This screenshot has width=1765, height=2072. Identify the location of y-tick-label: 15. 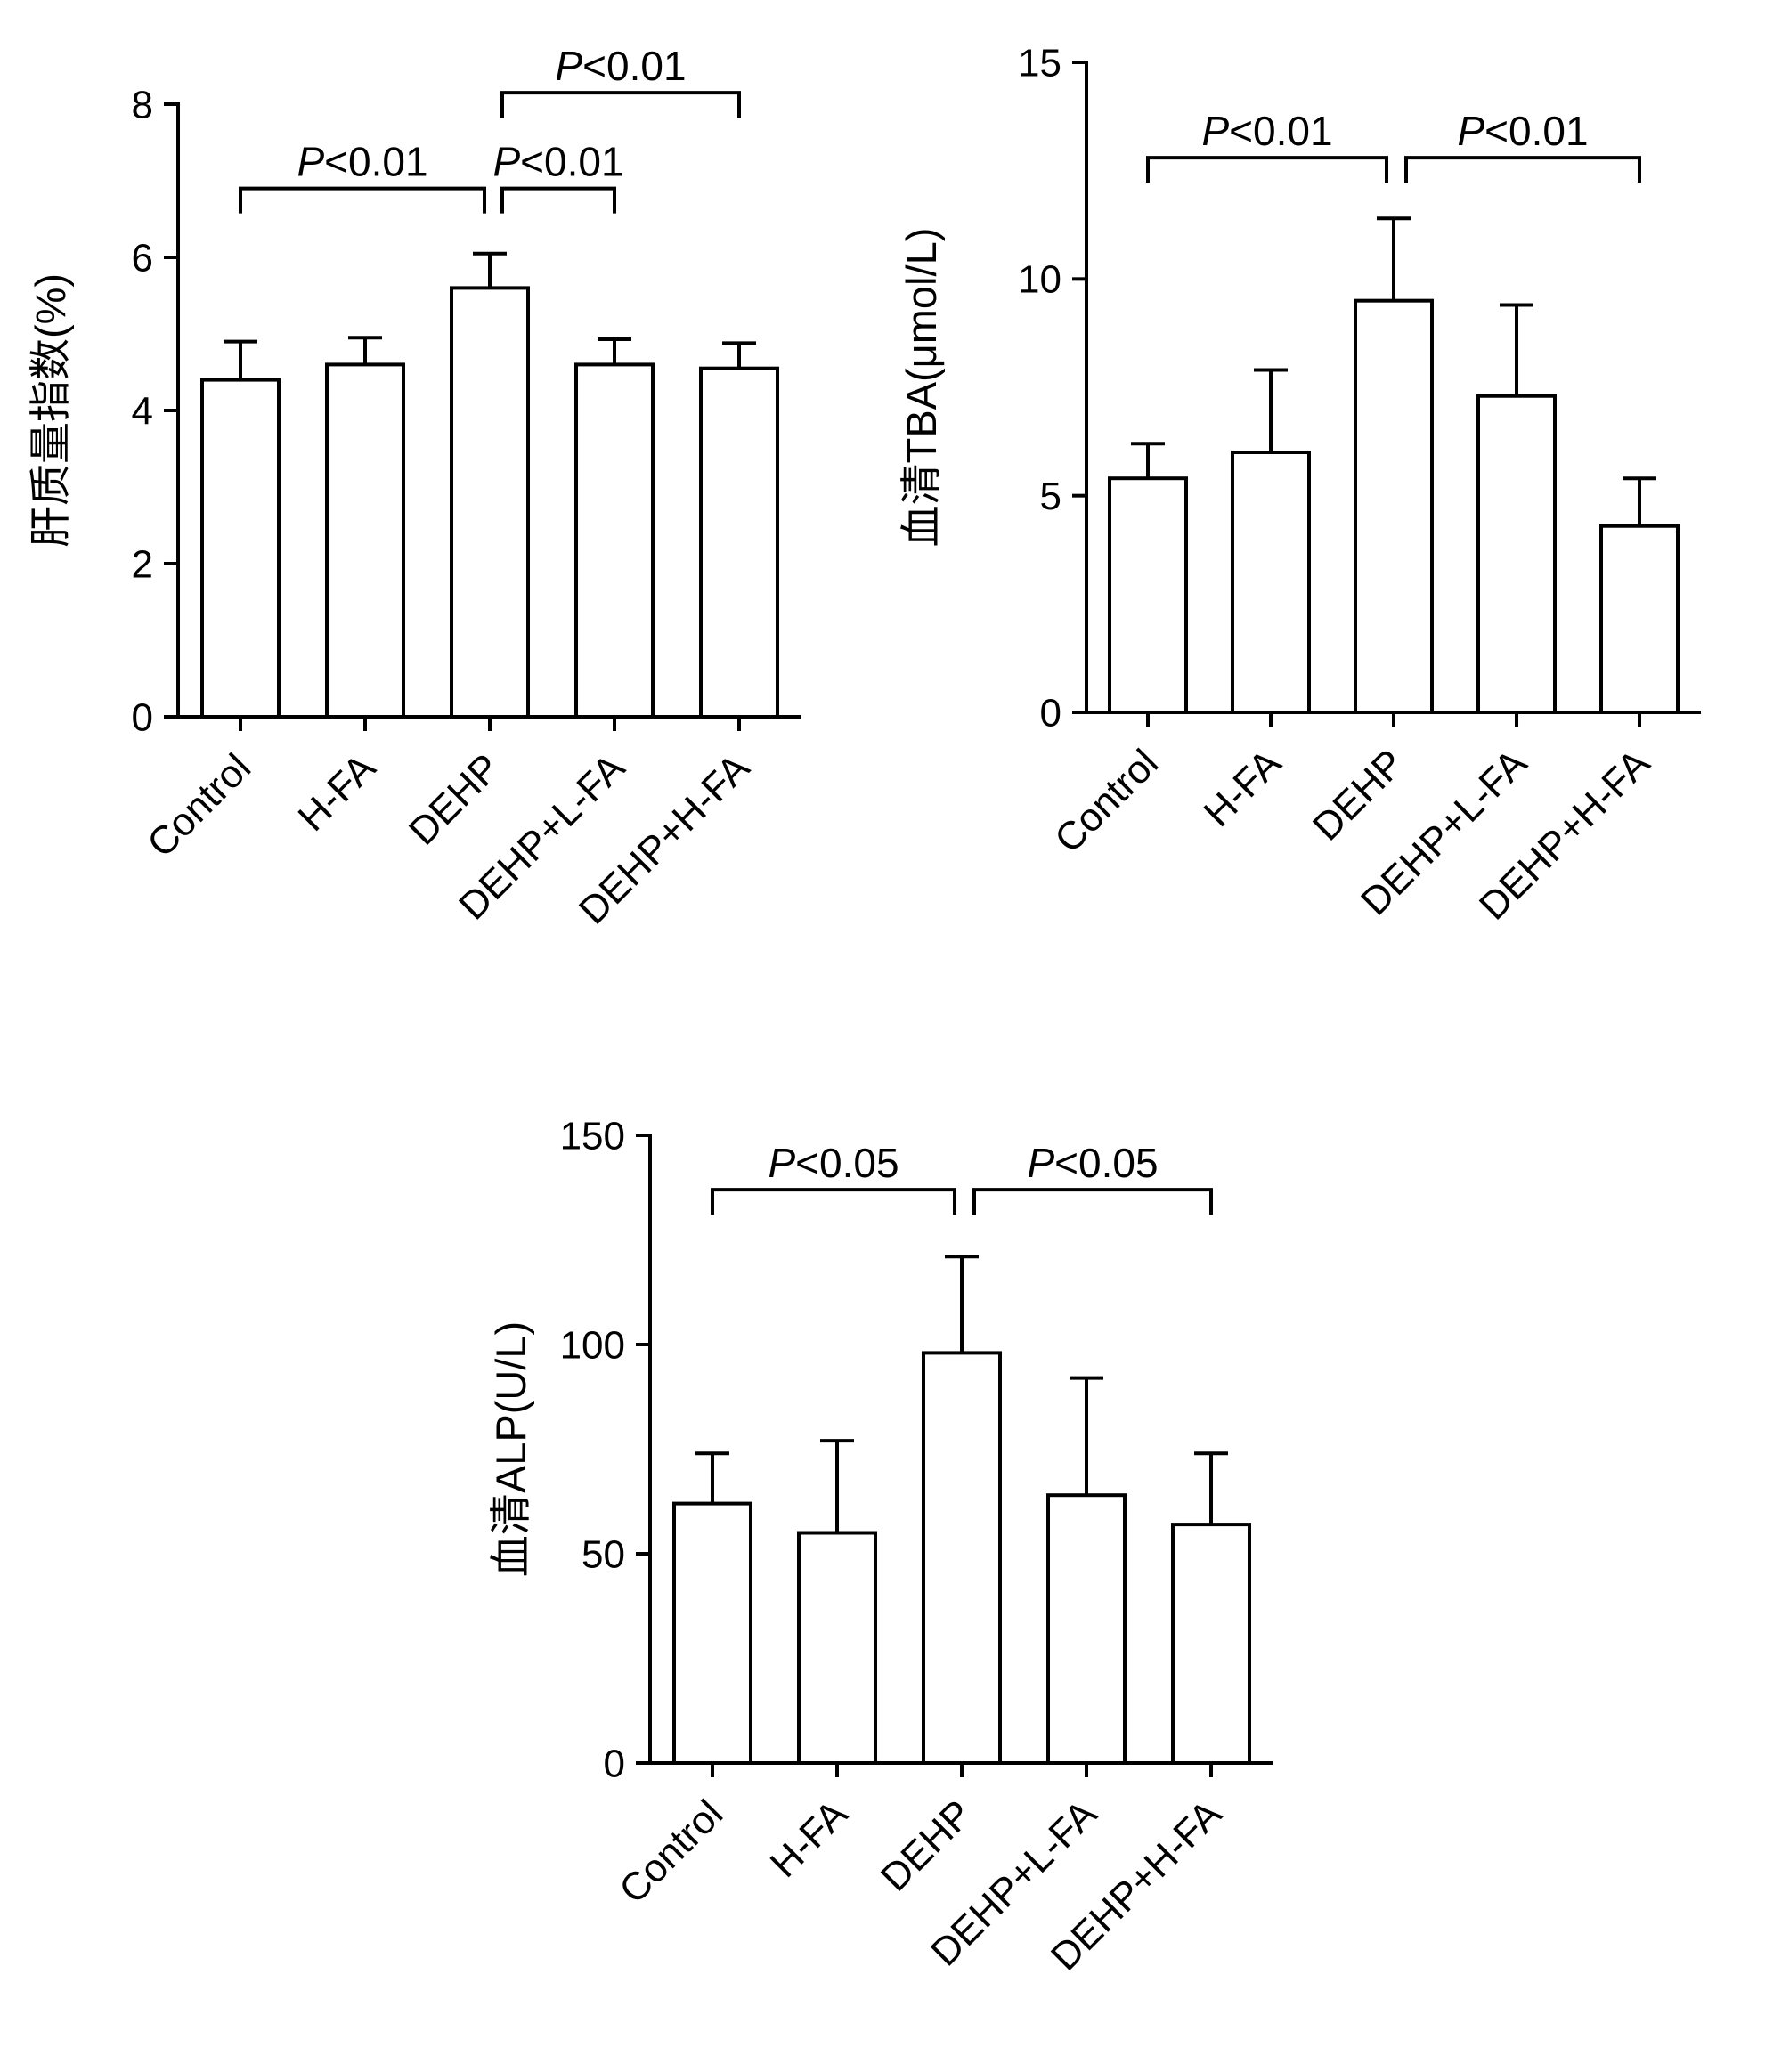
(1039, 63).